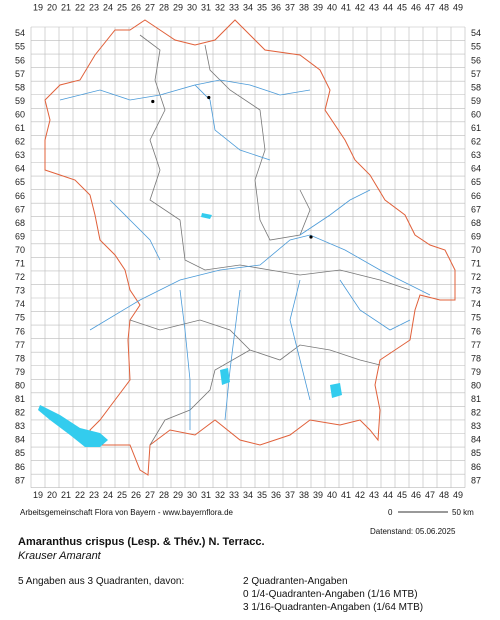 The width and height of the screenshot is (500, 620). What do you see at coordinates (60, 556) in the screenshot?
I see `common-name: Krauser Amarant` at bounding box center [60, 556].